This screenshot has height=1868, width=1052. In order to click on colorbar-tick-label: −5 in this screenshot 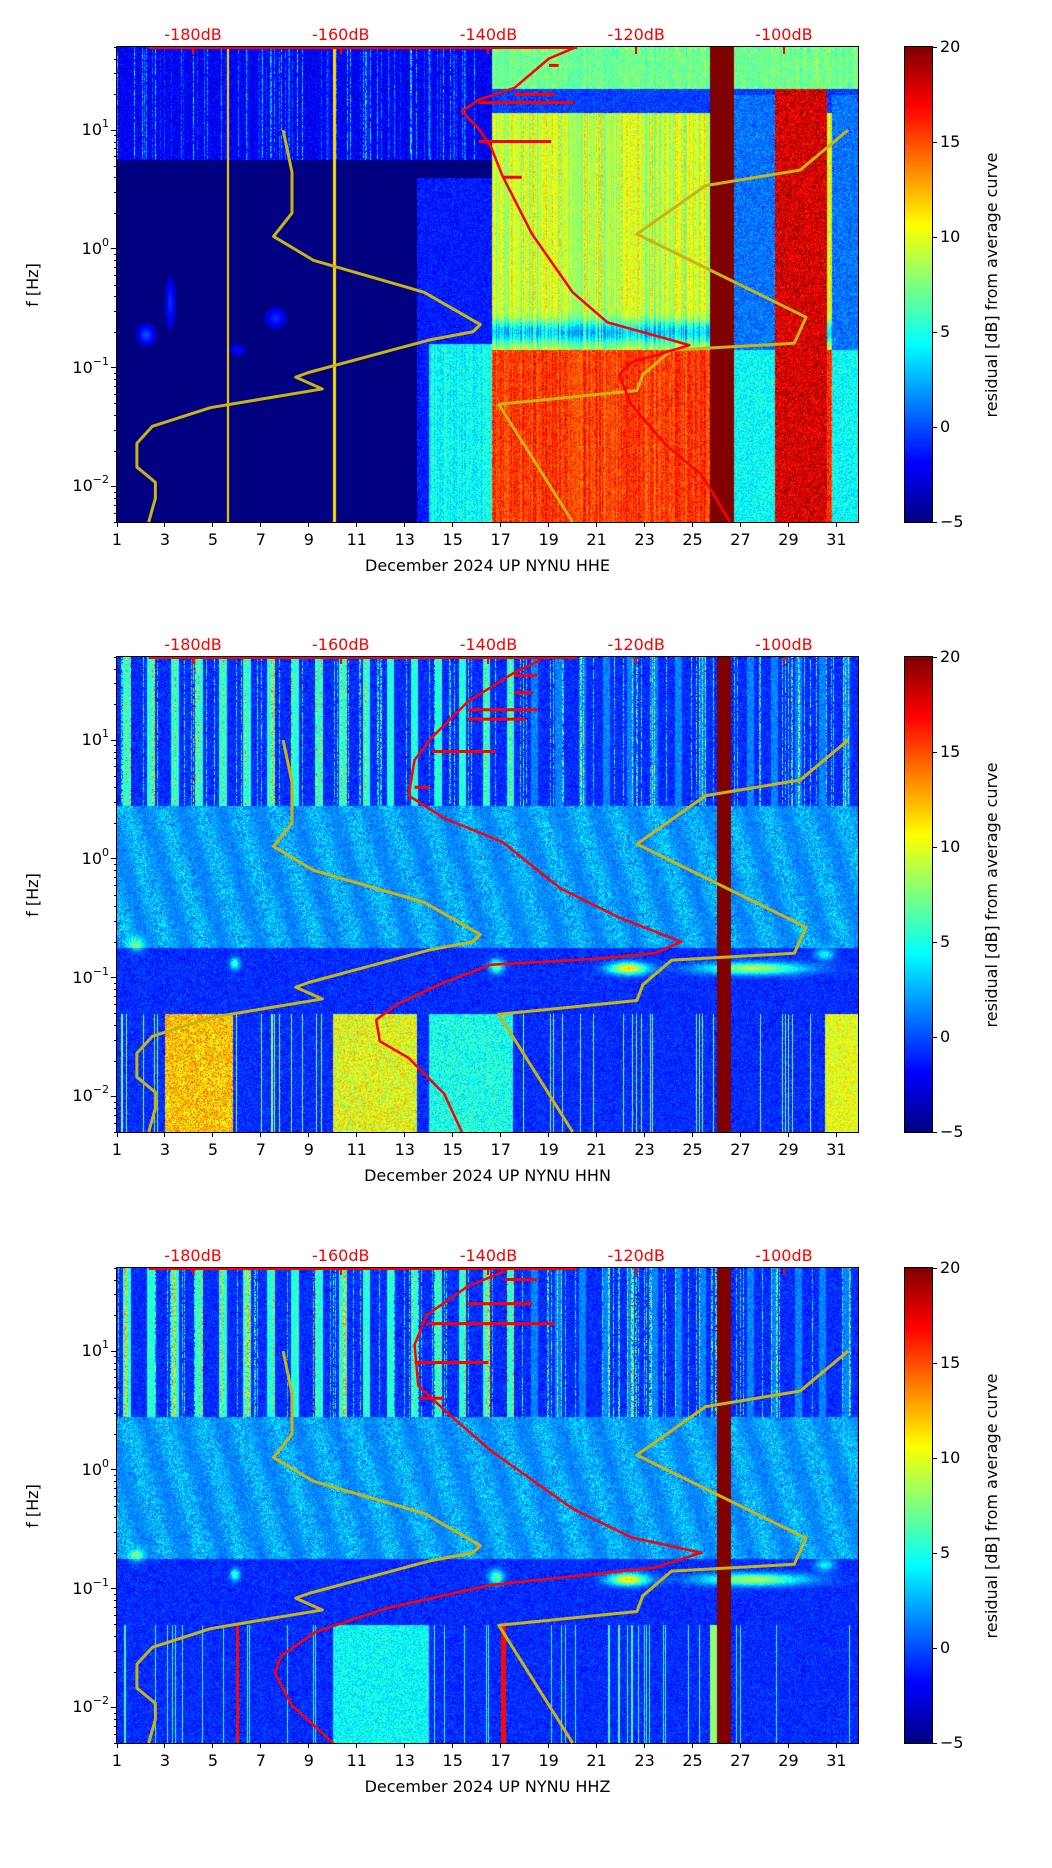, I will do `click(952, 521)`.